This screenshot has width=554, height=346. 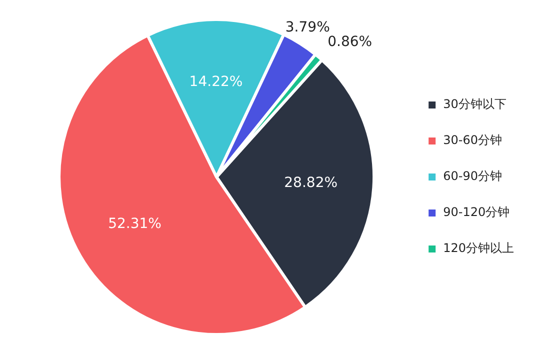 What do you see at coordinates (311, 183) in the screenshot?
I see `data-label: 28.82%` at bounding box center [311, 183].